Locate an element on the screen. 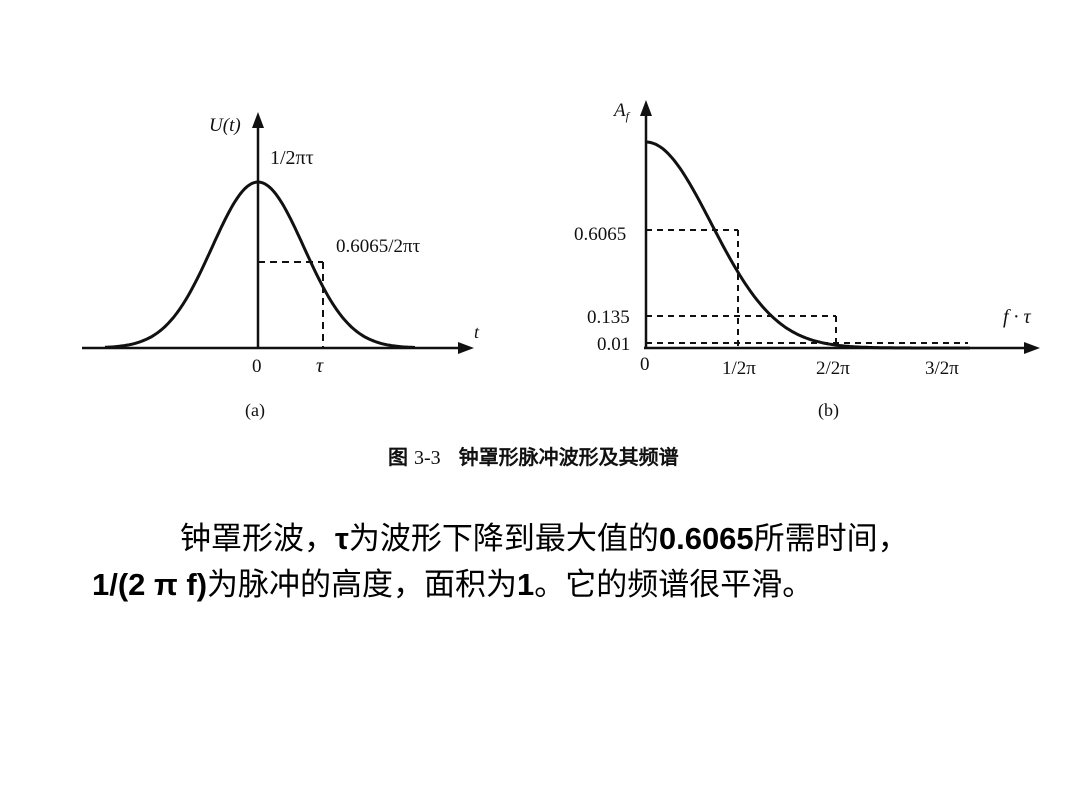 This screenshot has height=810, width=1080. panel-b-y-tick-06065: 0.6065 is located at coordinates (600, 234).